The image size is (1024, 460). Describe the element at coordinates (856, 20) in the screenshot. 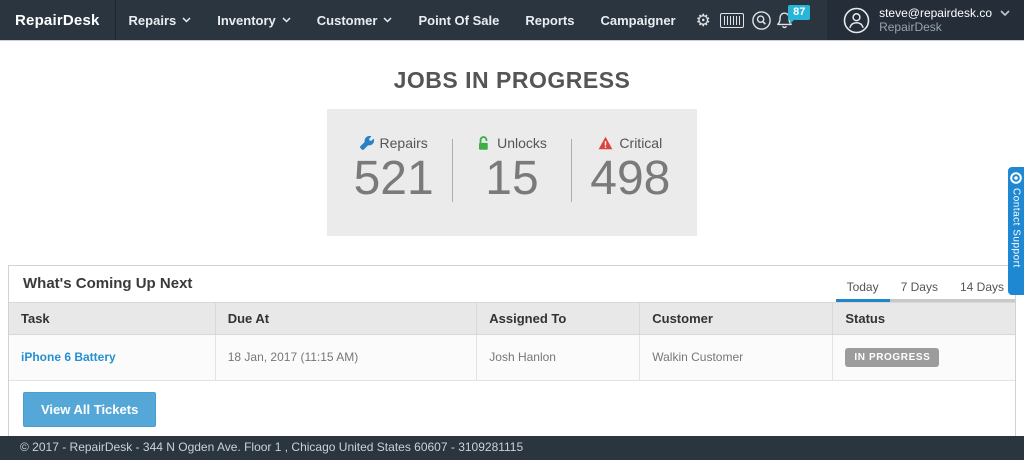

I see `avatar-icon` at that location.